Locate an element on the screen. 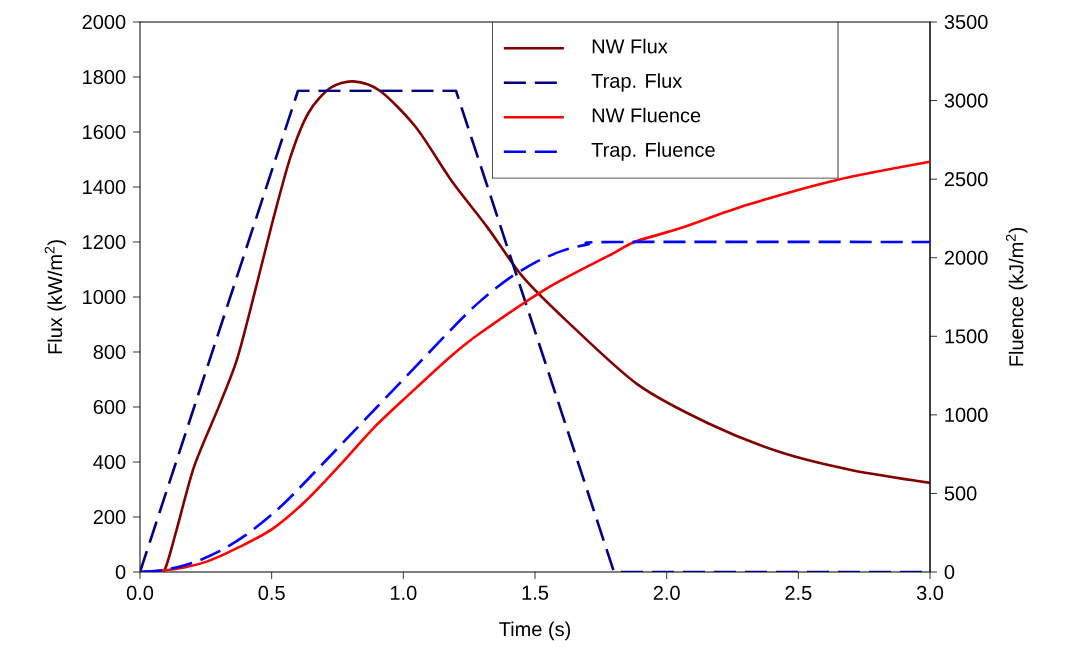 The width and height of the screenshot is (1073, 670). y2-tick-label: 3000 is located at coordinates (966, 100).